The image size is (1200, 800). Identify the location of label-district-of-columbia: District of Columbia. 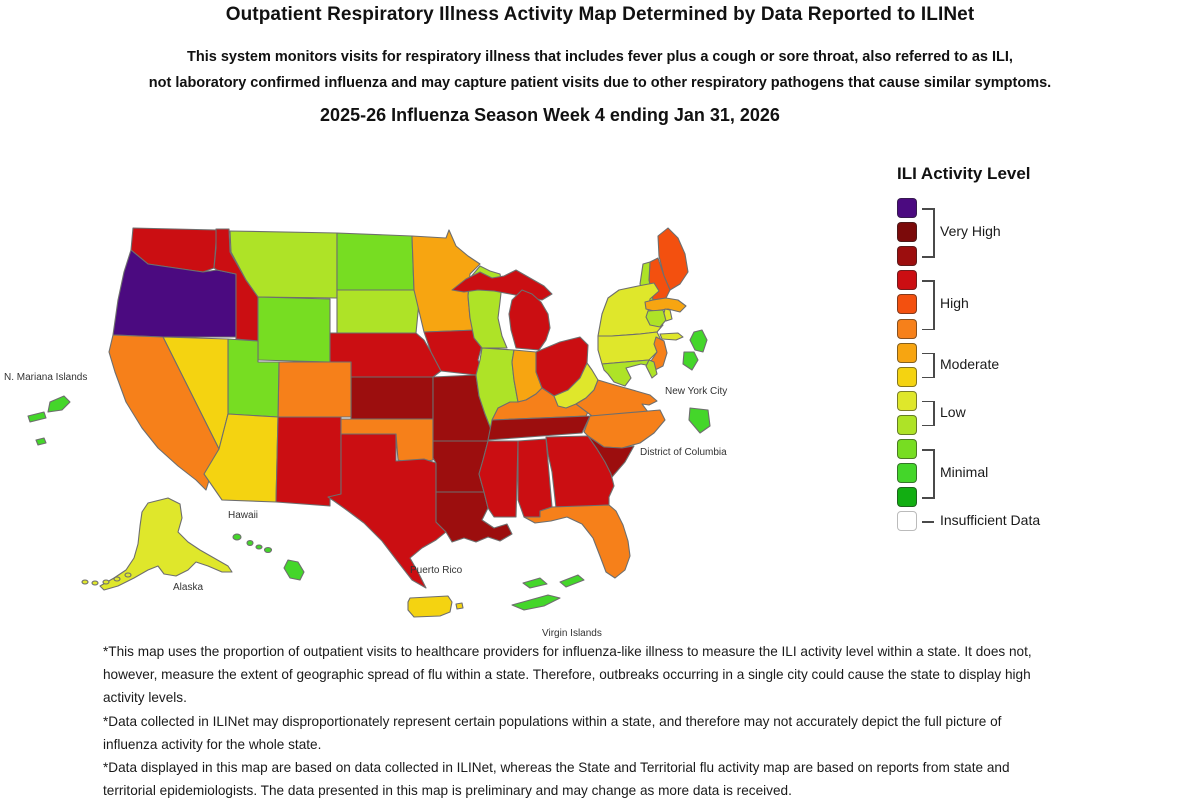
(683, 452).